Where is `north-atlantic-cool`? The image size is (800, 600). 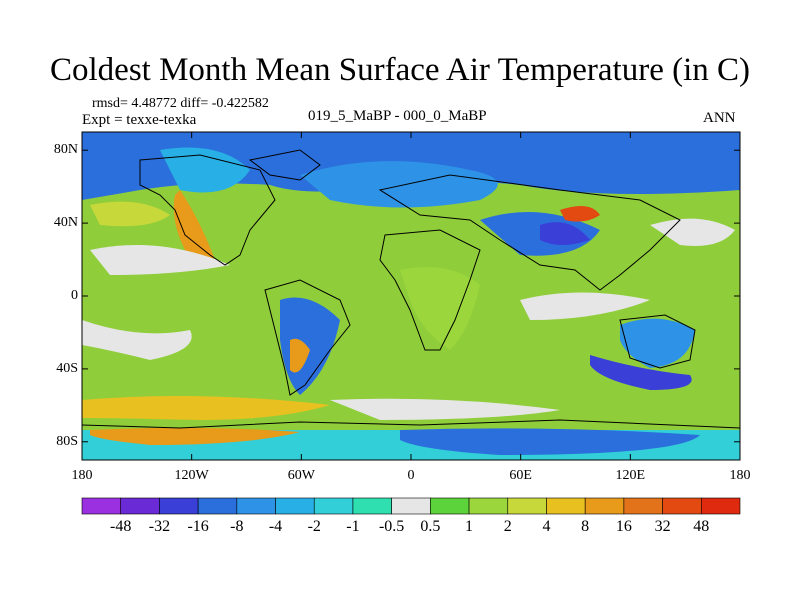 north-atlantic-cool is located at coordinates (399, 184).